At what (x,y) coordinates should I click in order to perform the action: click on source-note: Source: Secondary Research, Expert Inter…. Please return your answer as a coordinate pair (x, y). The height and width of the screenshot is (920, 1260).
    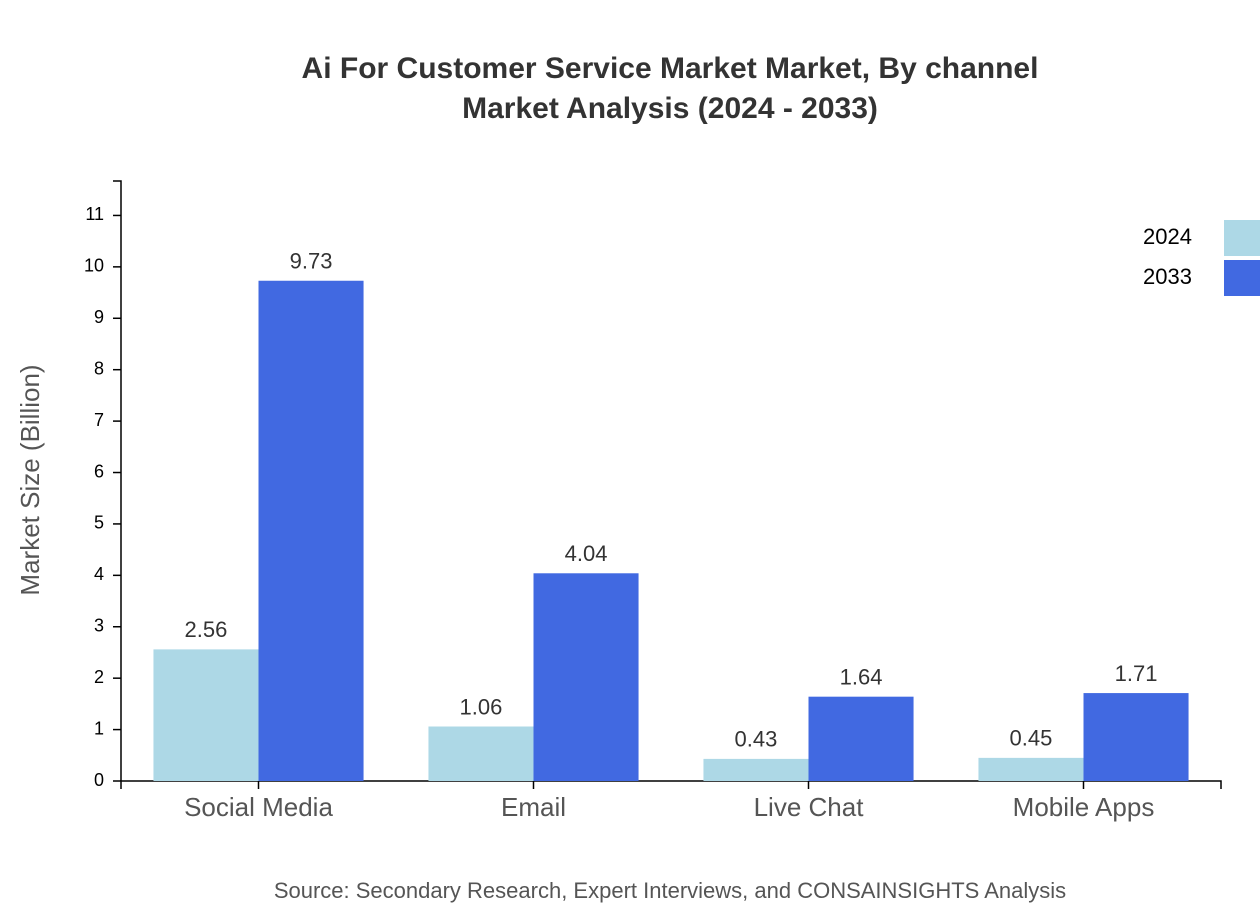
    Looking at the image, I should click on (670, 890).